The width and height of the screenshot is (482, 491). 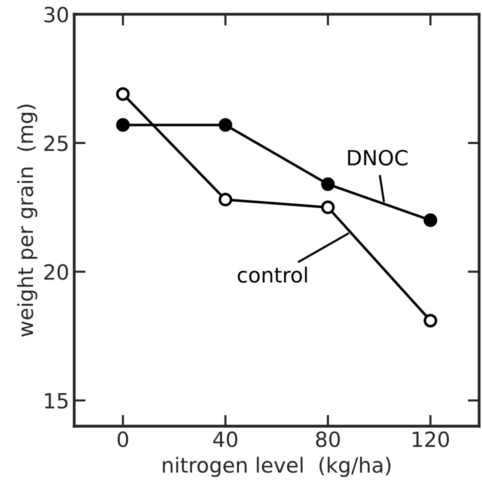 What do you see at coordinates (56, 143) in the screenshot?
I see `y-tick-label: 25` at bounding box center [56, 143].